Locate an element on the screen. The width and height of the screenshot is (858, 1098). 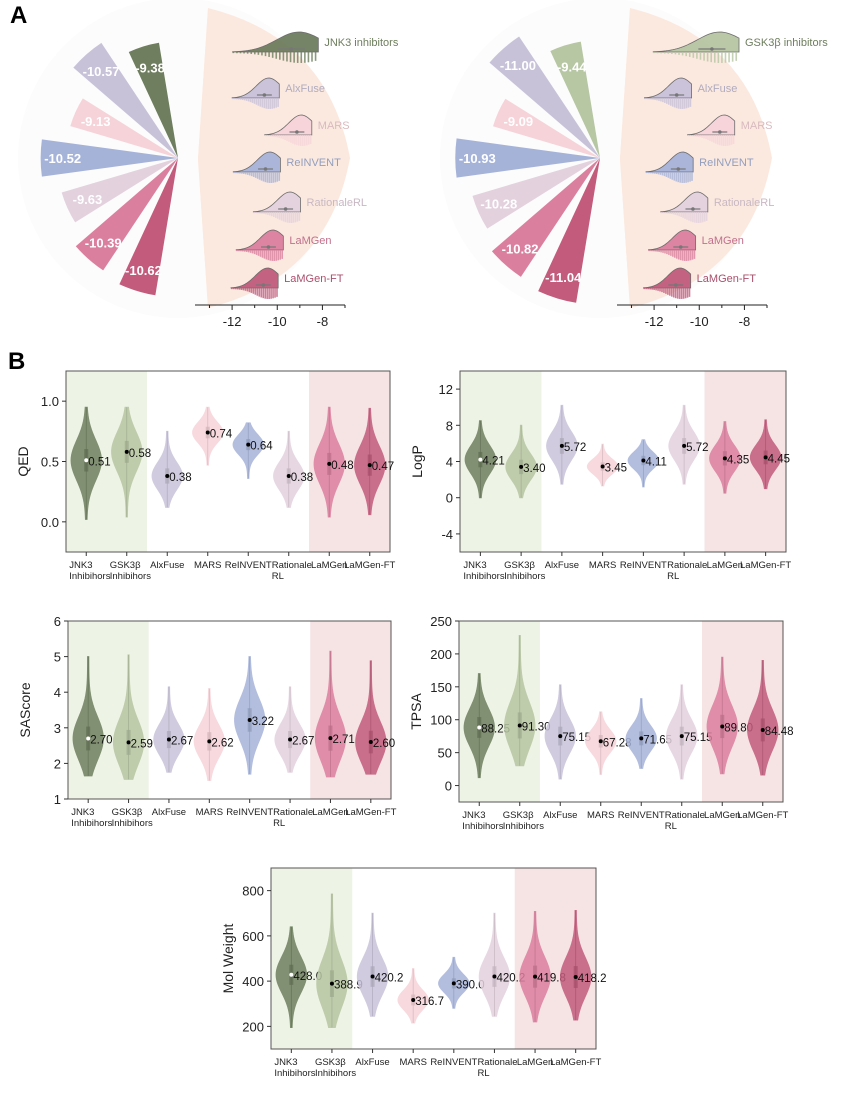
y-axis-label: QED is located at coordinates (23, 461).